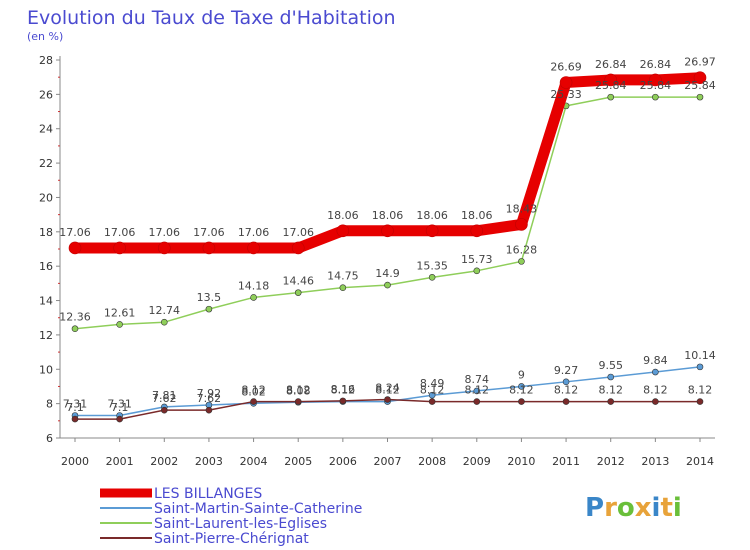  What do you see at coordinates (46, 369) in the screenshot?
I see `y-tick-label: 10` at bounding box center [46, 369].